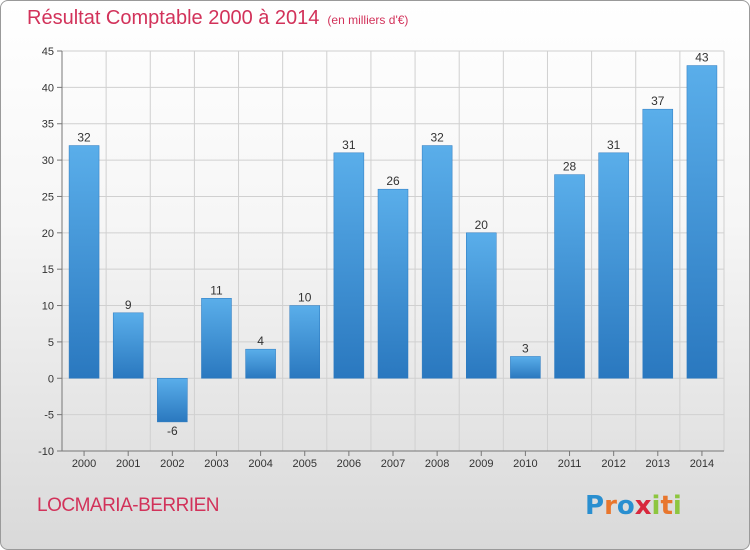  What do you see at coordinates (51, 379) in the screenshot?
I see `y-tick-label: 0` at bounding box center [51, 379].